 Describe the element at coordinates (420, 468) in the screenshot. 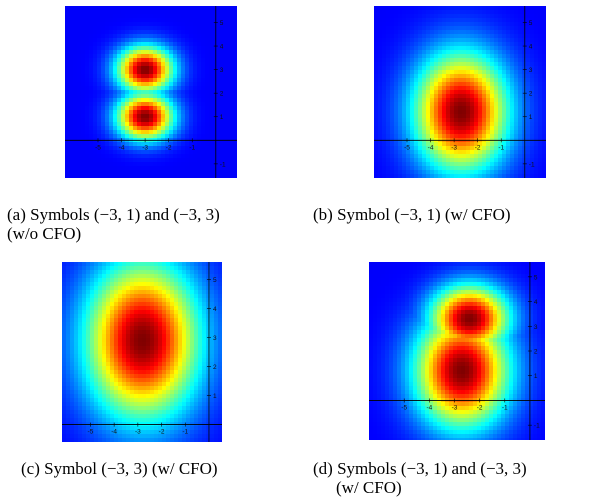

I see `caption-d-line1: (d) Symbols (−3, 1) and (−3, 3)` at that location.